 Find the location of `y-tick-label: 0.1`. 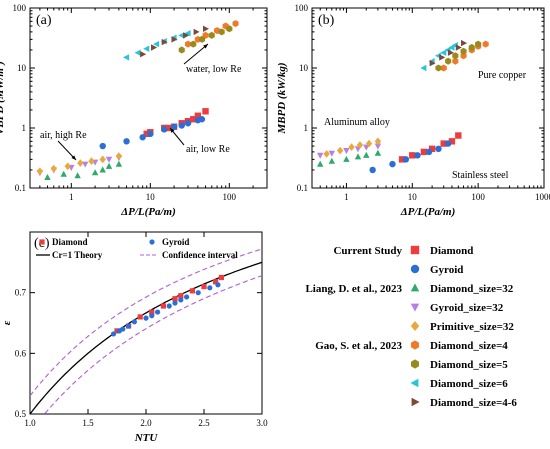

y-tick-label: 0.1 is located at coordinates (20, 188).